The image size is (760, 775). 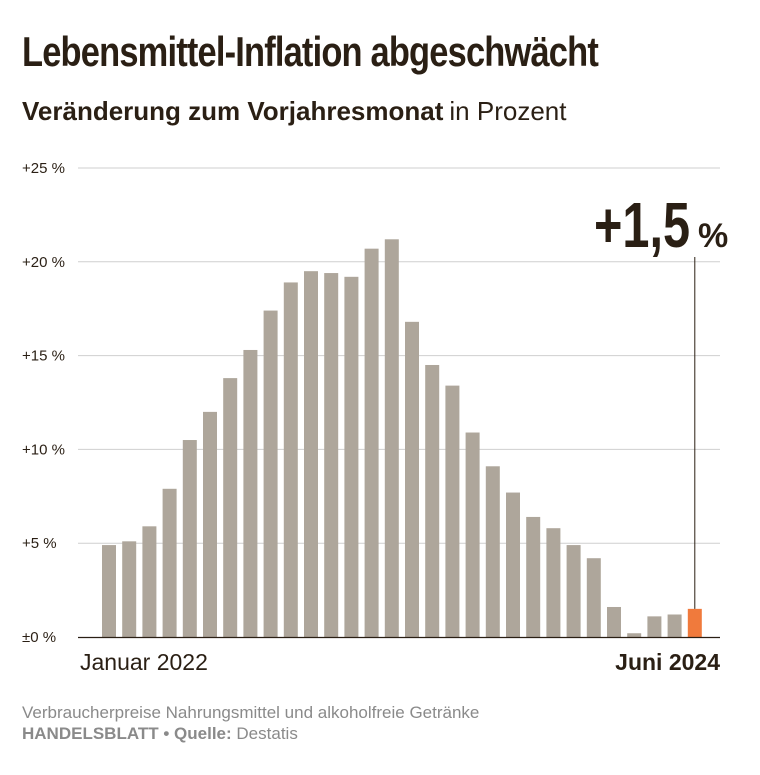 I want to click on subtitle-unit: in Prozent, so click(x=508, y=111).